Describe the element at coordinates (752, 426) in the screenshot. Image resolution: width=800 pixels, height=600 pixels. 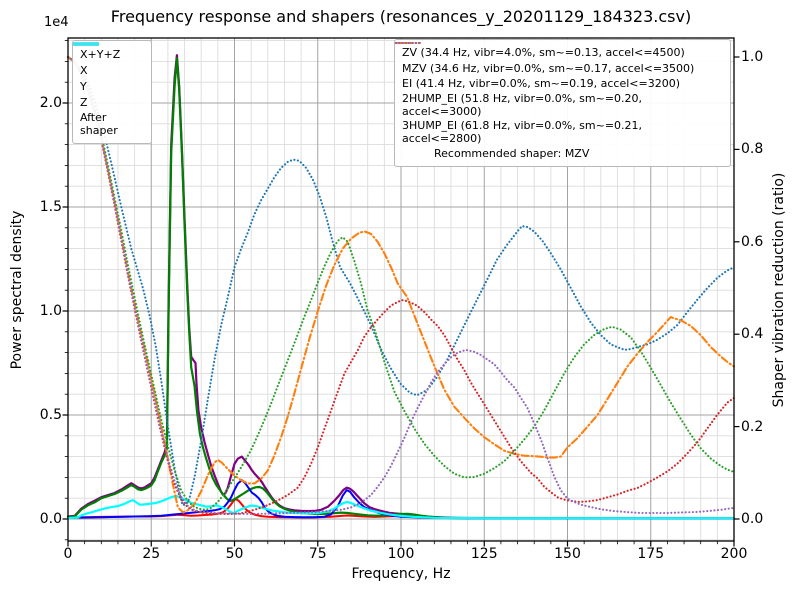
I see `y-right-tick-label: 0.2` at that location.